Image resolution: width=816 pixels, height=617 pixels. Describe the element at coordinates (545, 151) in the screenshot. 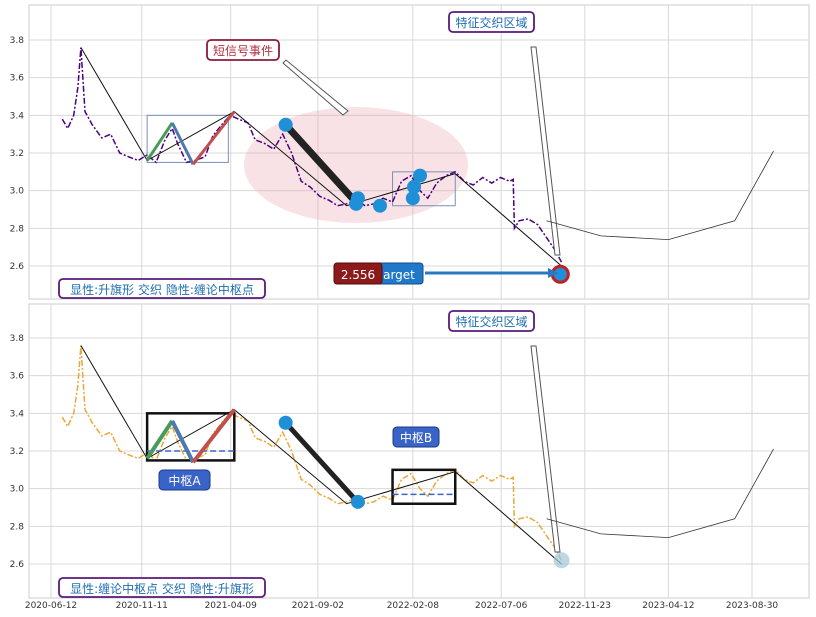

I see `feature-zone-pointer` at that location.